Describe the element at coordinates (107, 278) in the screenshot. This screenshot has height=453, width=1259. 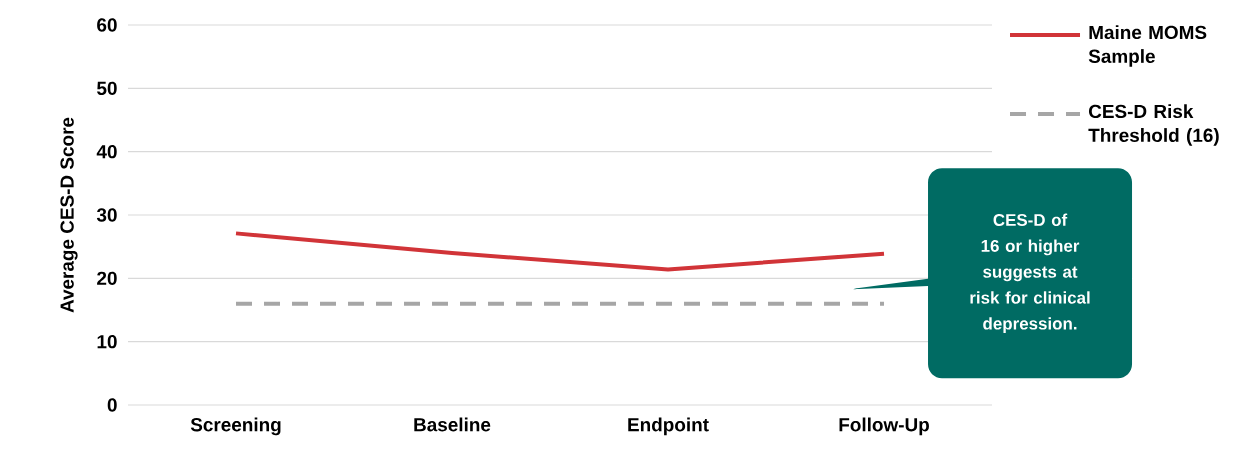
I see `y-tick-label: 20` at that location.